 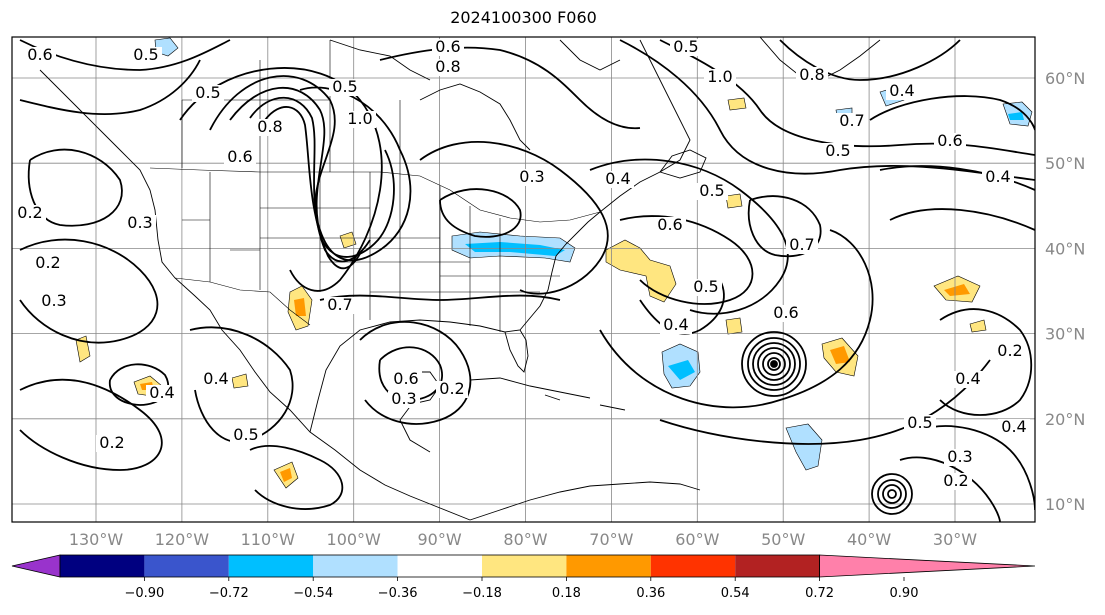 I want to click on canadian-provinces, so click(x=291, y=108).